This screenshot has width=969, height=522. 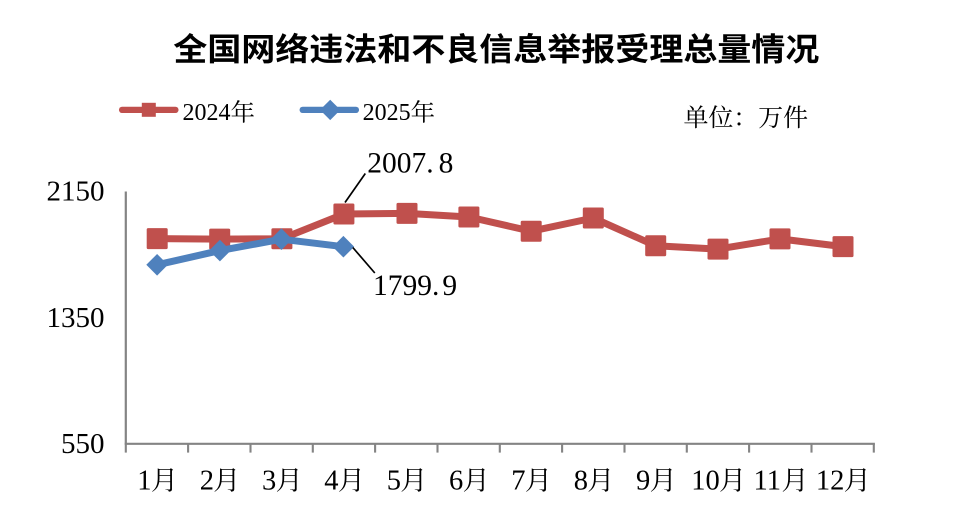 I want to click on svg-text: 2, so click(x=207, y=481).